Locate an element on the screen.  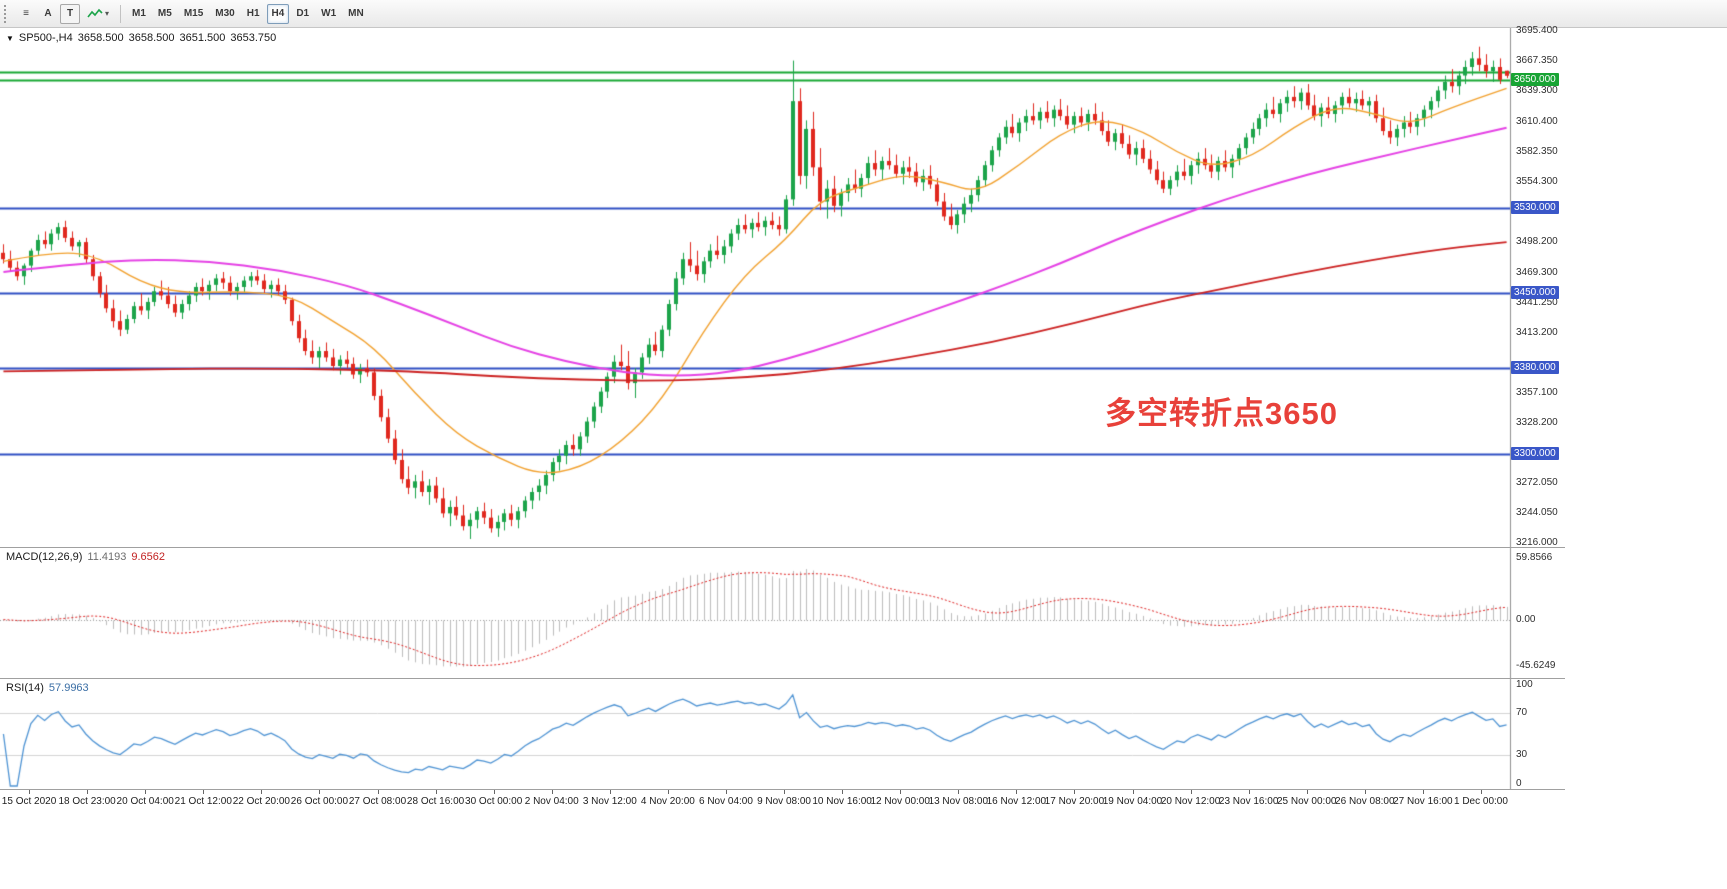
timeframe-m30: M30 is located at coordinates (225, 13).